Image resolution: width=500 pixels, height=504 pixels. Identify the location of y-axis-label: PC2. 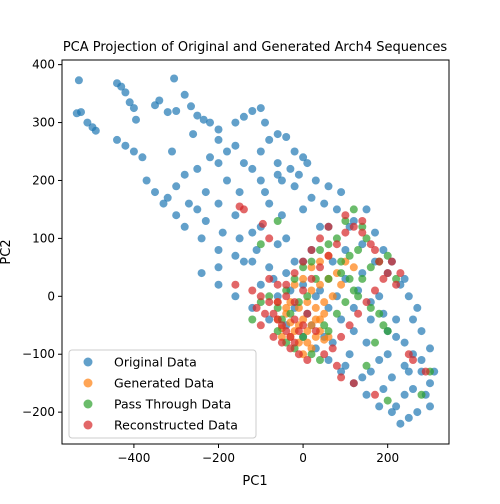
(7, 251).